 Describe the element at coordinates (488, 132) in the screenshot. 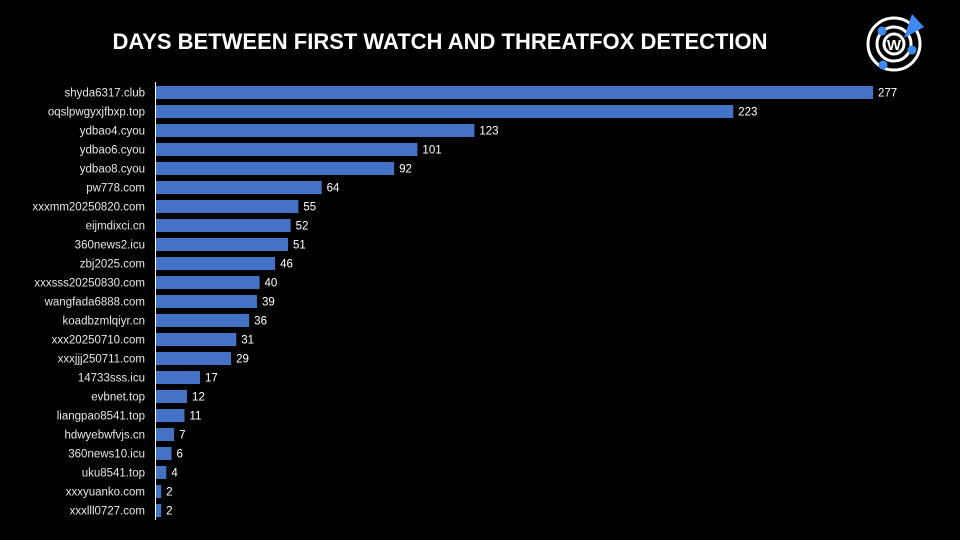

I see `value-label: 123` at that location.